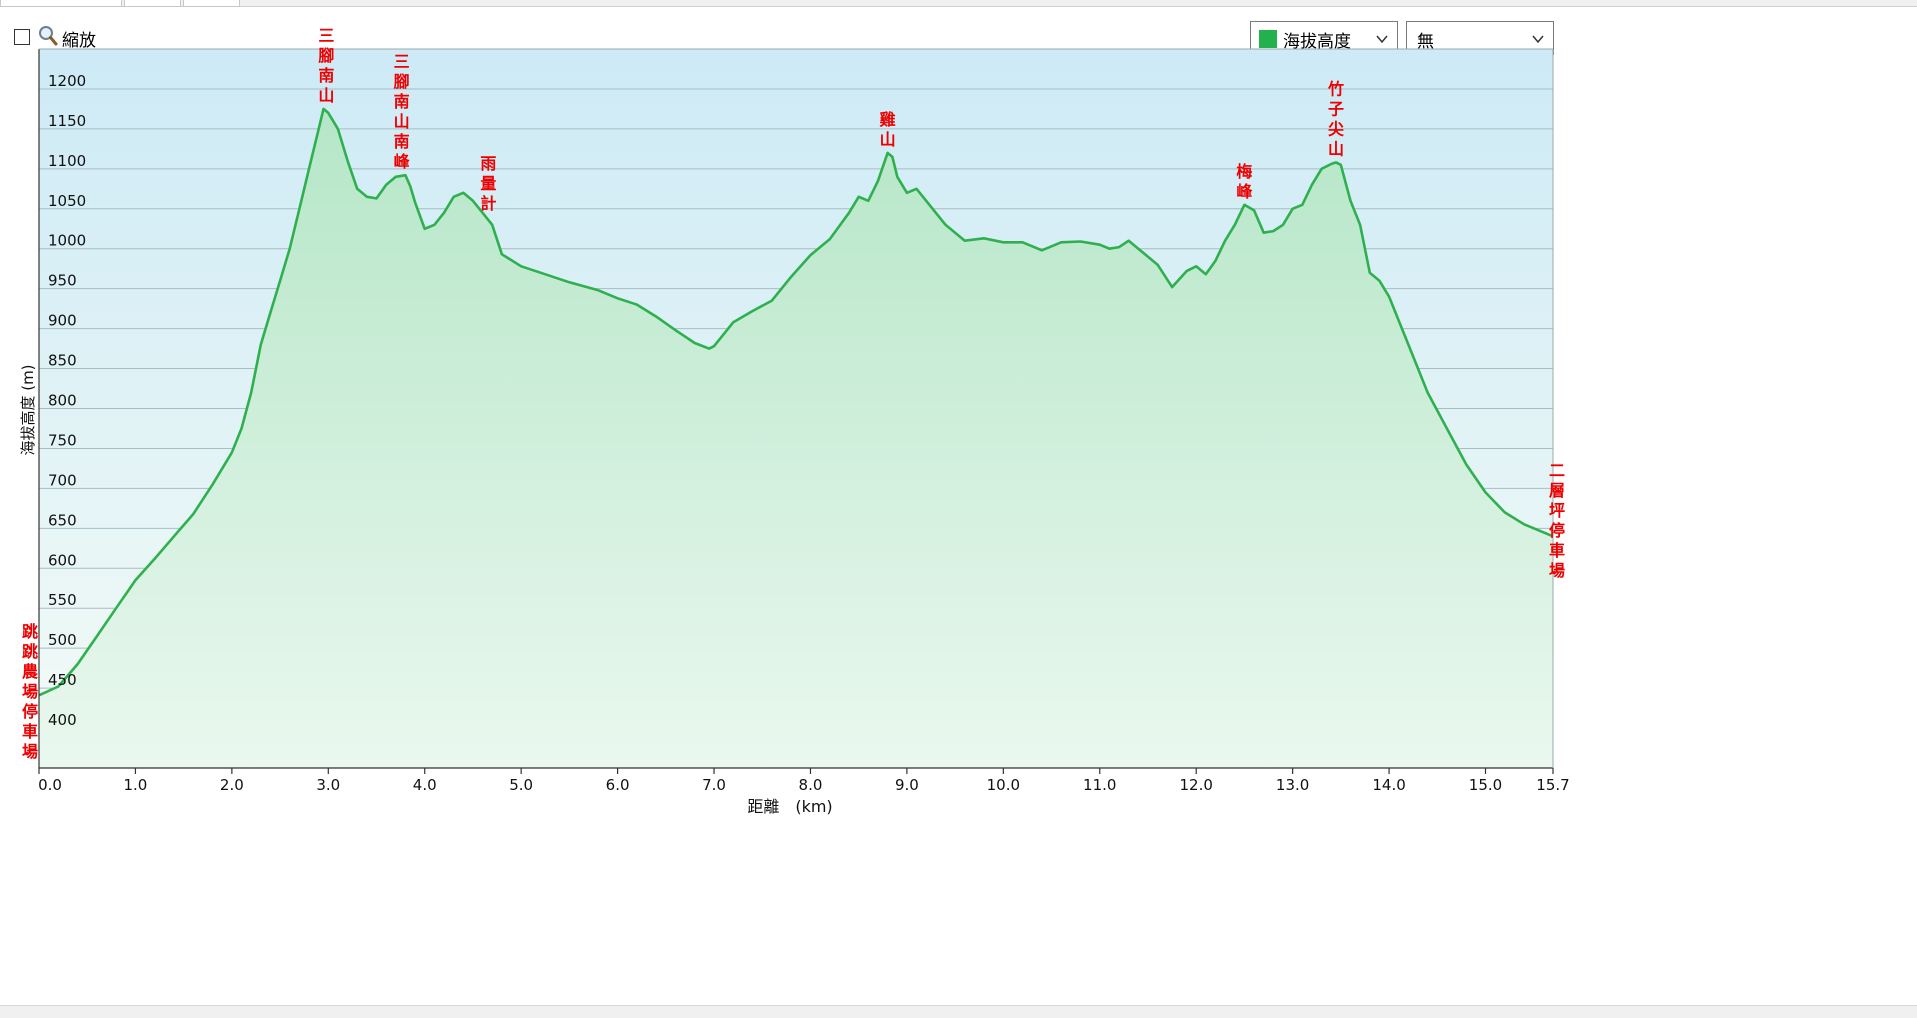 The image size is (1917, 1018). Describe the element at coordinates (62, 361) in the screenshot. I see `y-tick-label: 850` at that location.